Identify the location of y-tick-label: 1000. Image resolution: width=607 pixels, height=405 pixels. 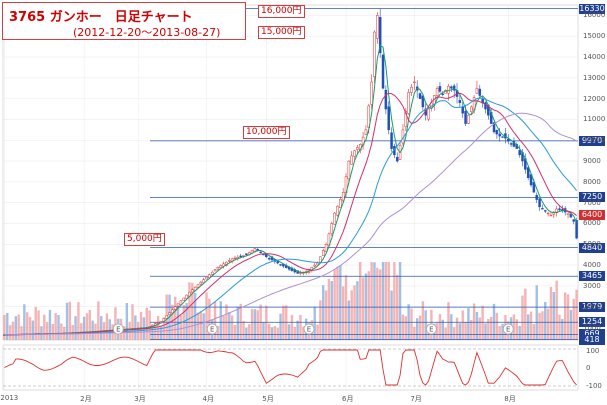
(592, 327).